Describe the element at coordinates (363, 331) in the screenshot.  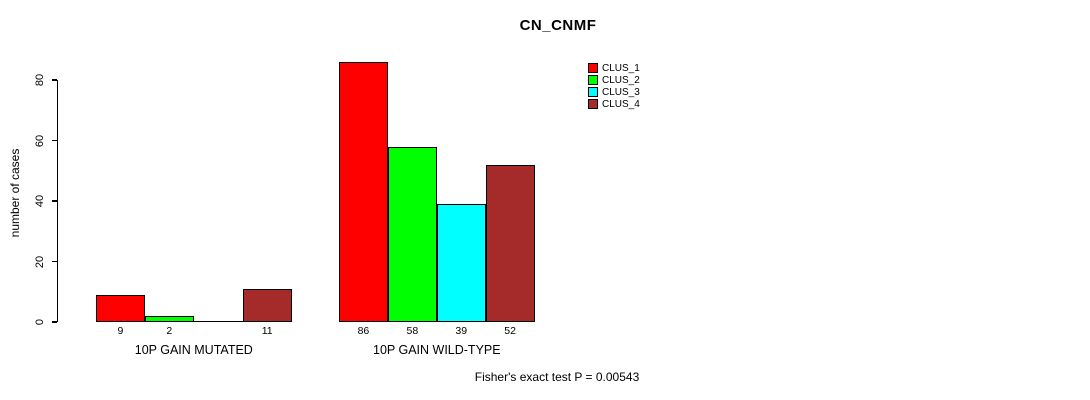
I see `bar-value-label: 86` at that location.